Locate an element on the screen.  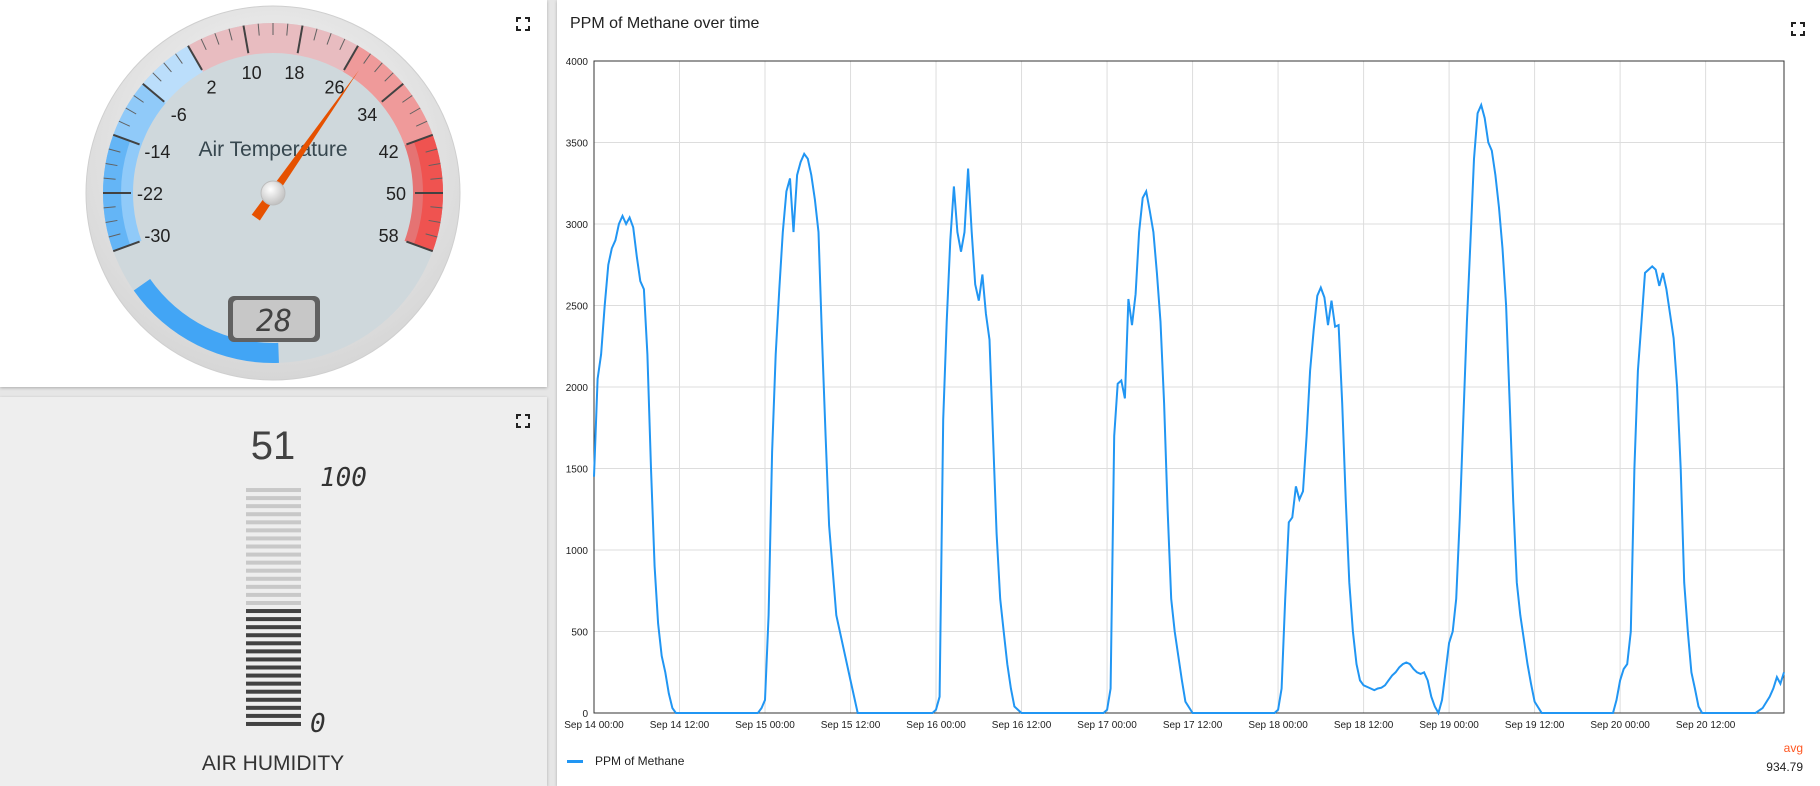
gauge-value-arc is located at coordinates (206, 321).